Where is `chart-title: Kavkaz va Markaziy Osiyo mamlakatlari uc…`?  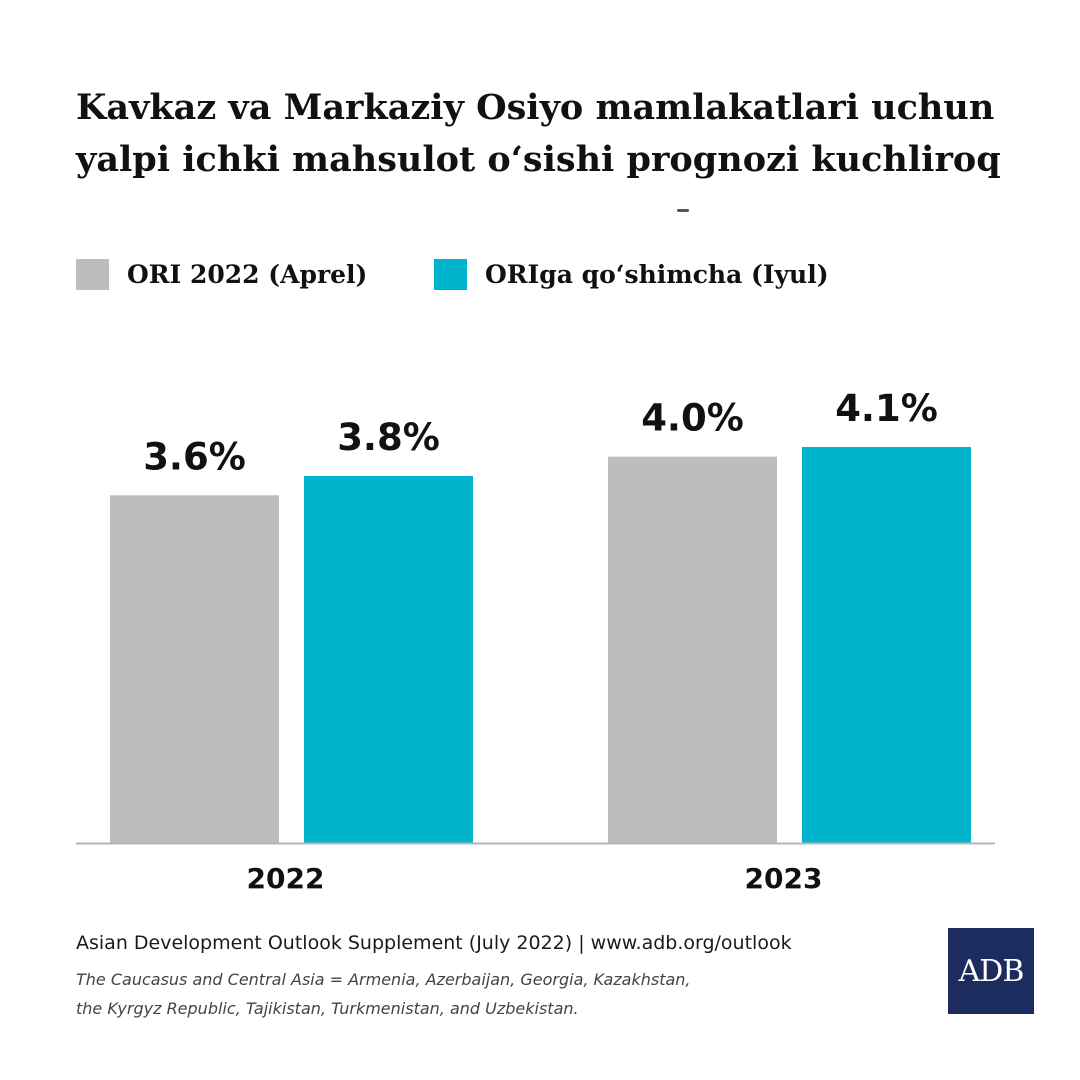 chart-title: Kavkaz va Markaziy Osiyo mamlakatlari uc… is located at coordinates (566, 134).